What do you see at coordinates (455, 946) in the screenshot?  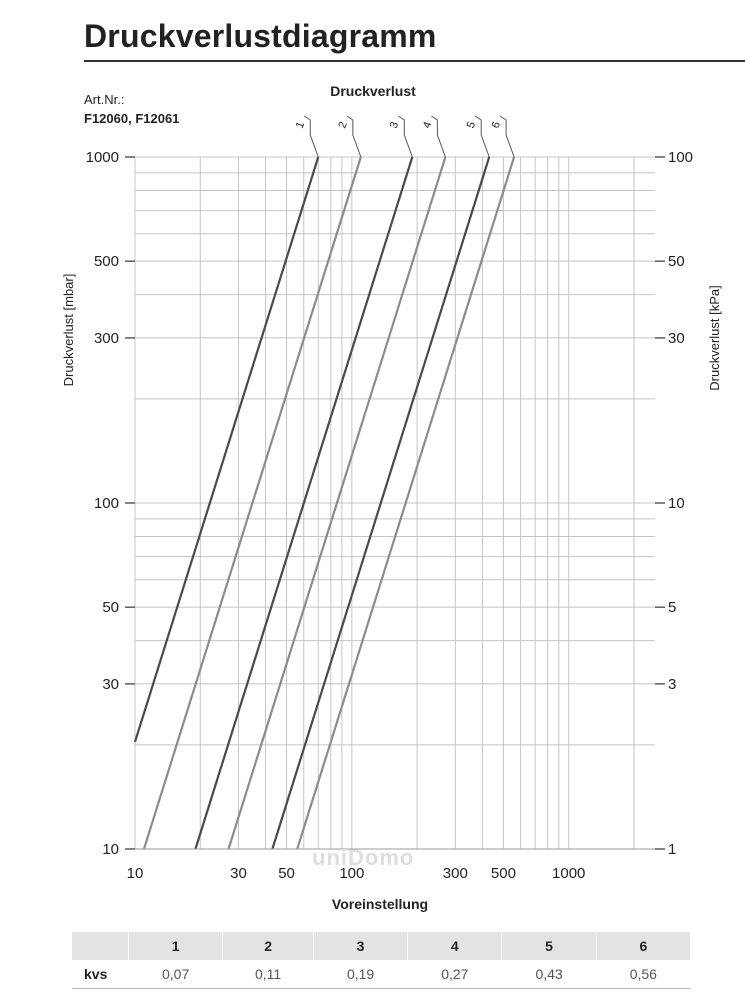 I see `kvs-header-cell: 4` at bounding box center [455, 946].